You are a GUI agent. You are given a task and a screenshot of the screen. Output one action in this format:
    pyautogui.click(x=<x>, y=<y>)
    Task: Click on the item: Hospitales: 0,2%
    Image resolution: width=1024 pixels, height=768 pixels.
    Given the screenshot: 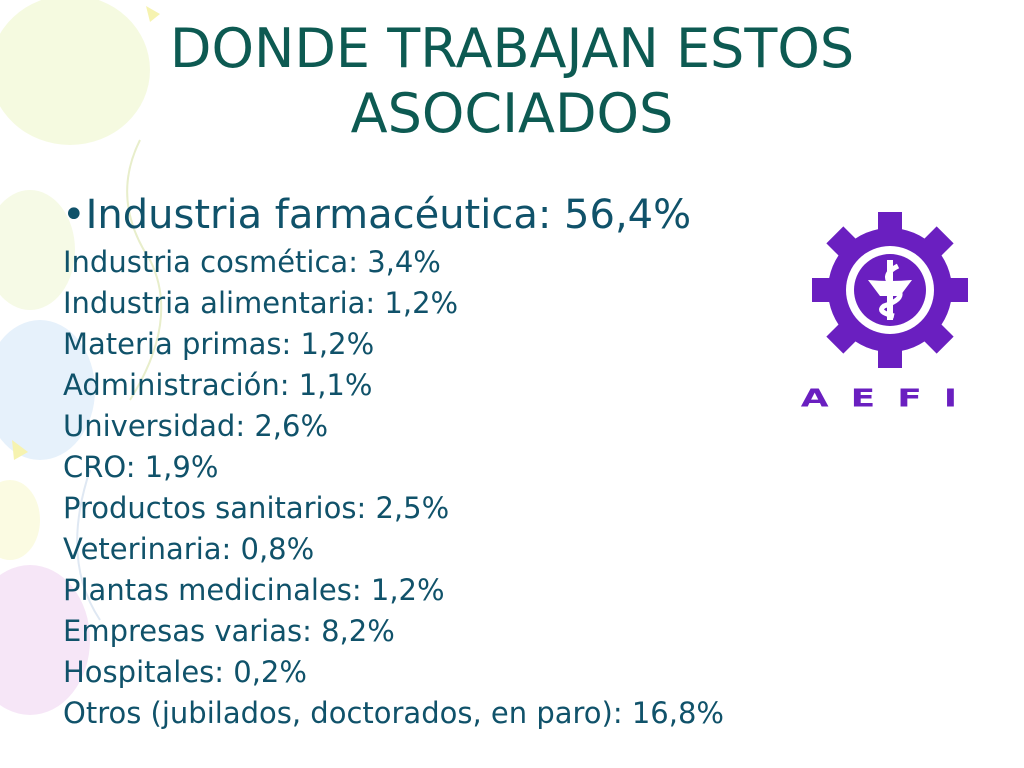 What is the action you would take?
    pyautogui.click(x=185, y=672)
    